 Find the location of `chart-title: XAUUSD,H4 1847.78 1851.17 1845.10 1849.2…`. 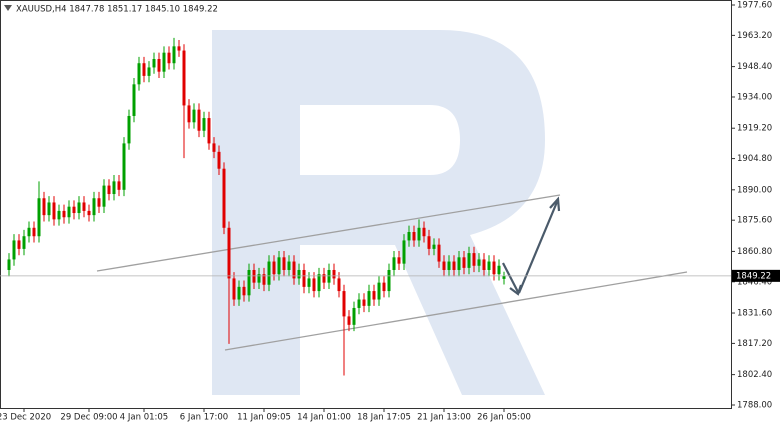

chart-title: XAUUSD,H4 1847.78 1851.17 1845.10 1849.2… is located at coordinates (117, 10).